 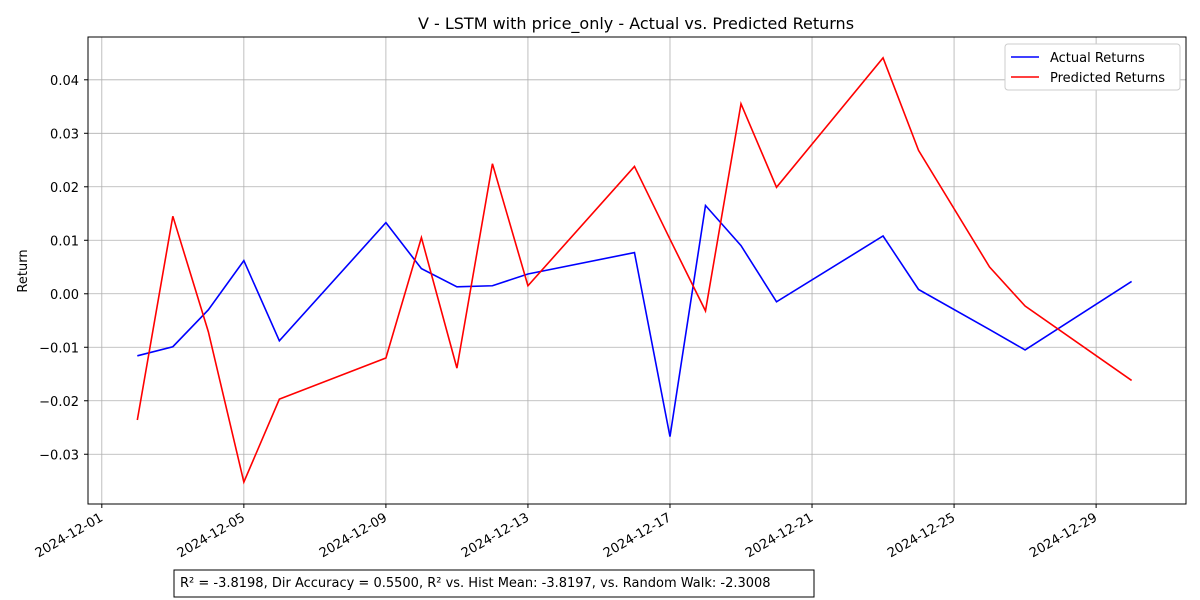 What do you see at coordinates (779, 535) in the screenshot?
I see `x-tick-label: 2024-12-21` at bounding box center [779, 535].